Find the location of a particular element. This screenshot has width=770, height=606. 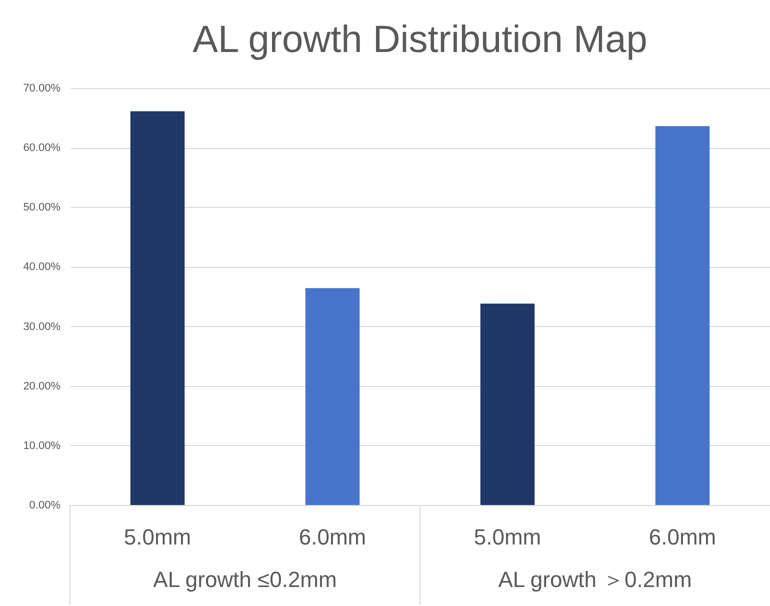

y-tick-label: 0.00% is located at coordinates (45, 506).